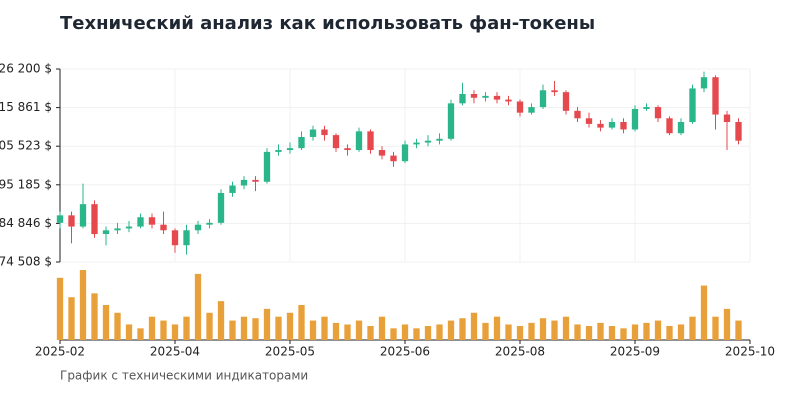 Image resolution: width=800 pixels, height=400 pixels. Describe the element at coordinates (520, 352) in the screenshot. I see `x-tick-label: 2025-08` at that location.